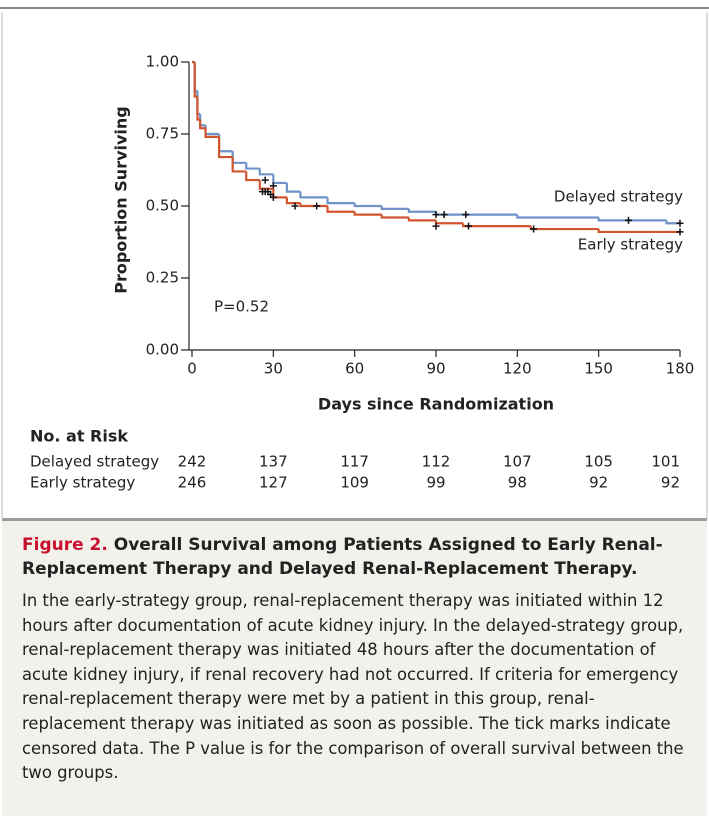 Image resolution: width=709 pixels, height=816 pixels. Describe the element at coordinates (79, 436) in the screenshot. I see `risk-table-title: No. at Risk` at that location.